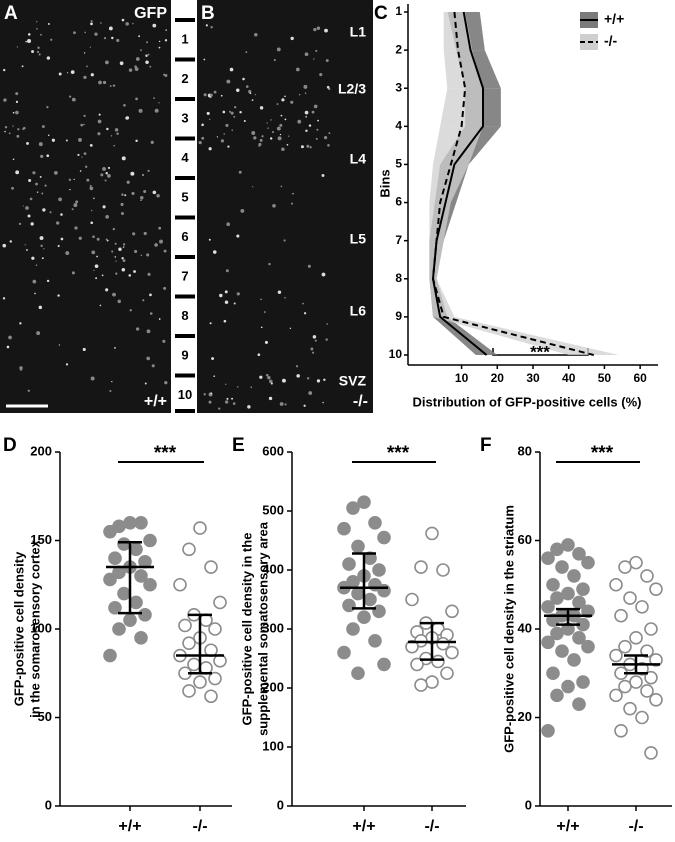 This screenshot has height=842, width=675. I want to click on y-tick-label: 40, so click(525, 627).